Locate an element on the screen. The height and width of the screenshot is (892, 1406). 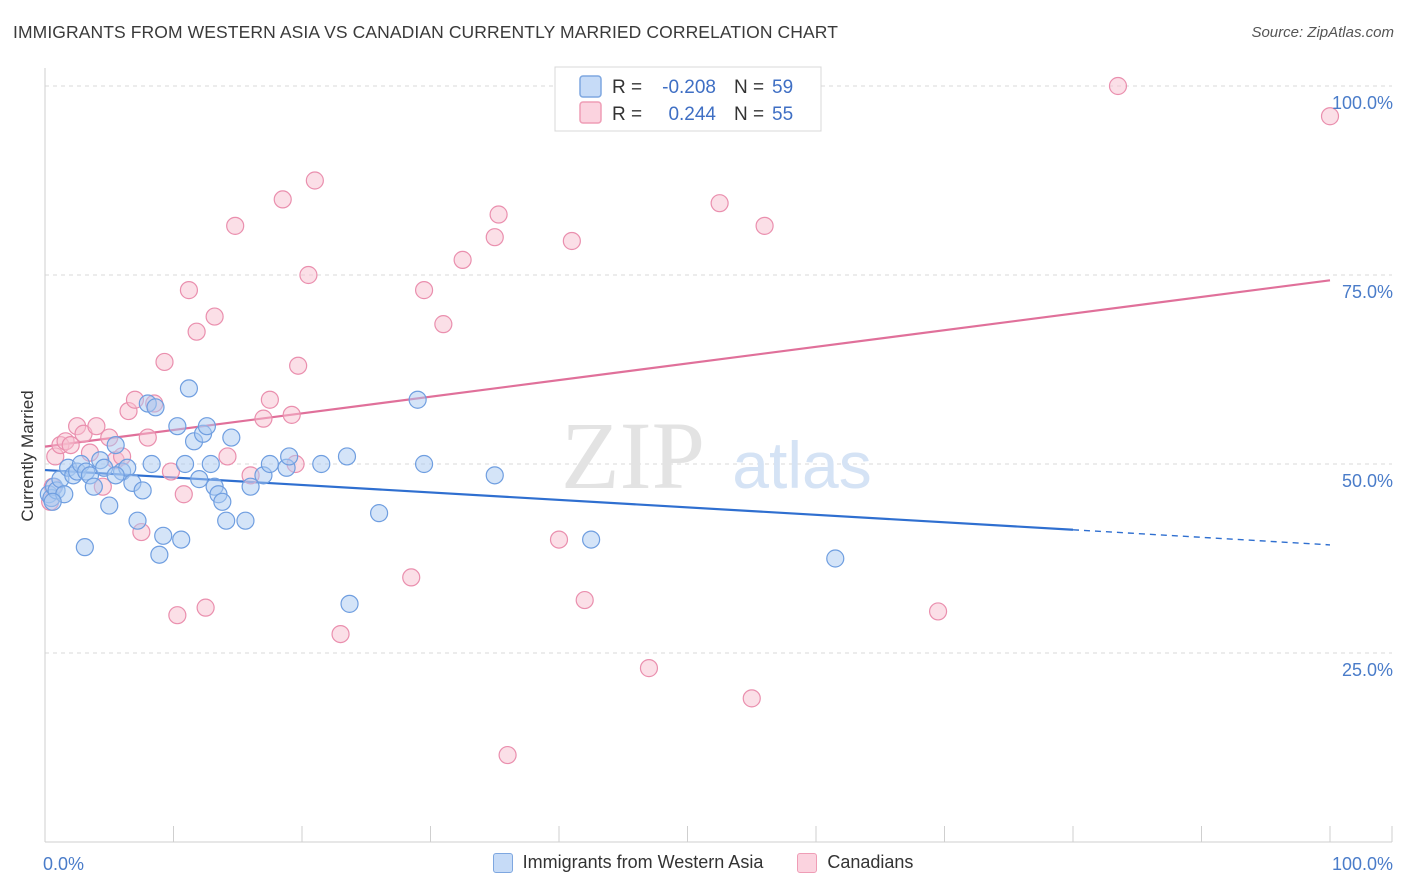
legend-item-canadians: Canadians is located at coordinates (855, 862).